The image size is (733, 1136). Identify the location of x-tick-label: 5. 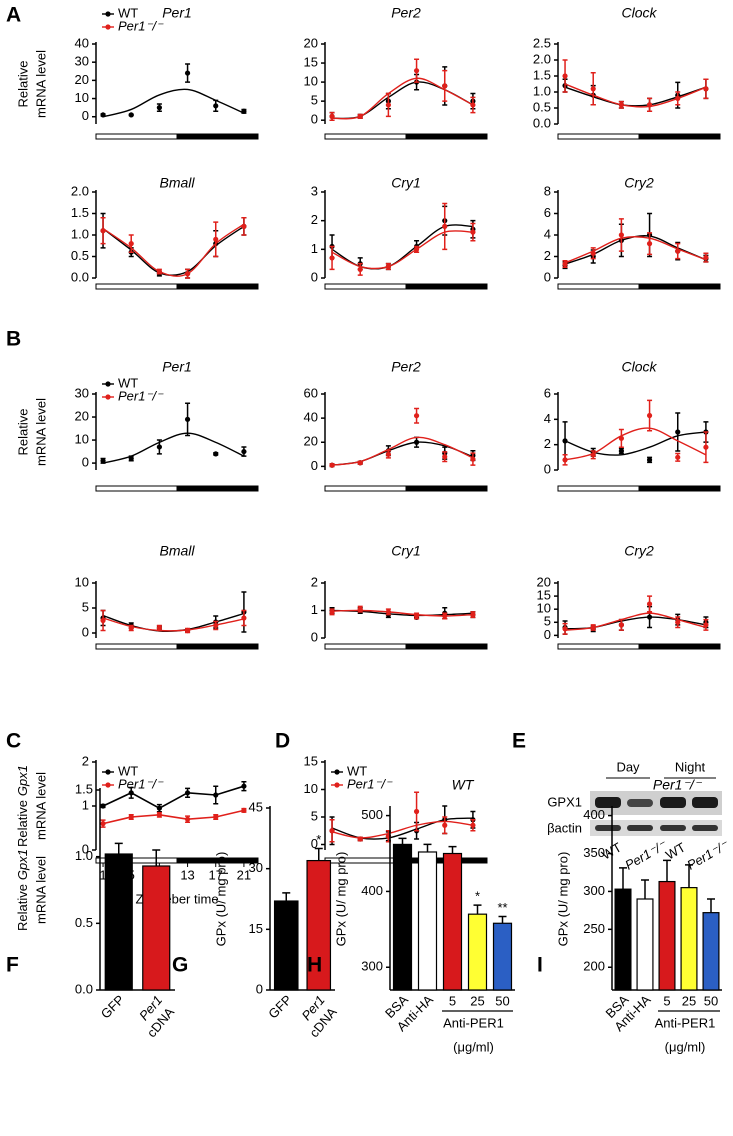
(452, 1000).